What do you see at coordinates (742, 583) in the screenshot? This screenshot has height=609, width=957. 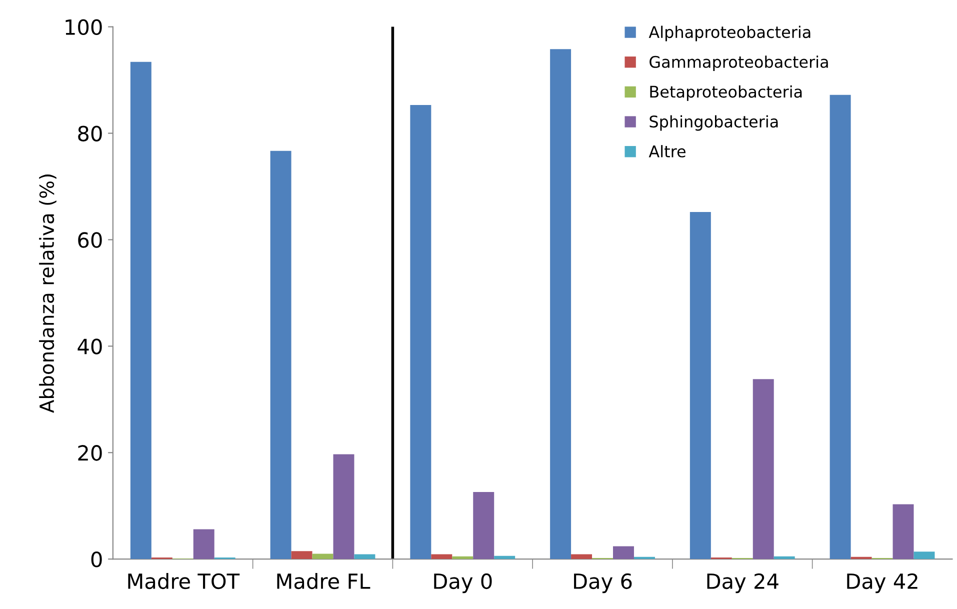 I see `x-tick-label: Day 24` at bounding box center [742, 583].